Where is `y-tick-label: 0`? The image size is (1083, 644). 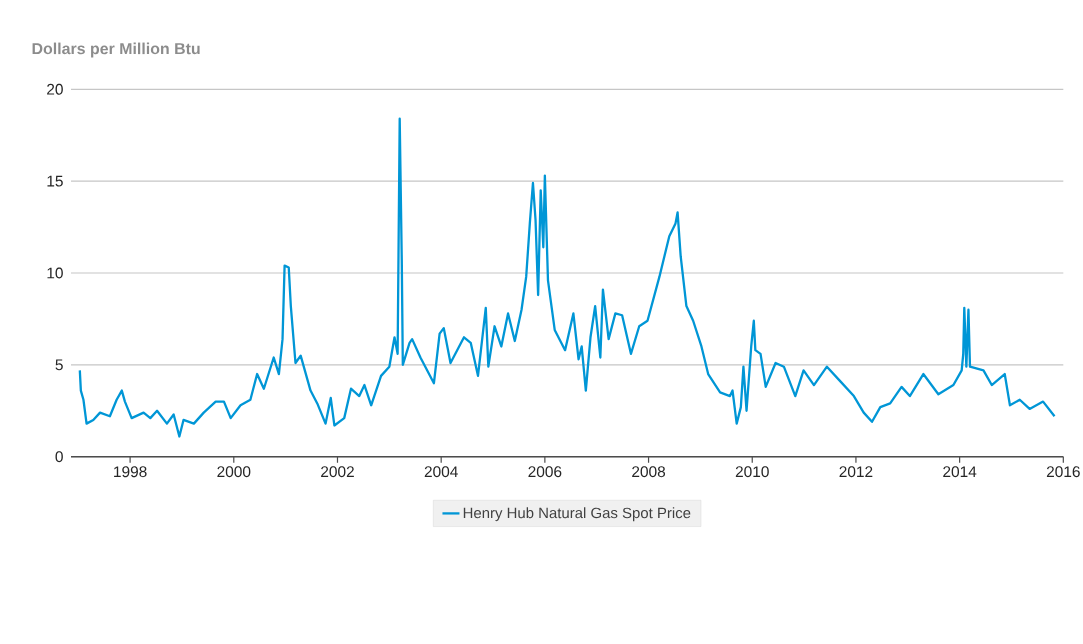
y-tick-label: 0 is located at coordinates (59, 457).